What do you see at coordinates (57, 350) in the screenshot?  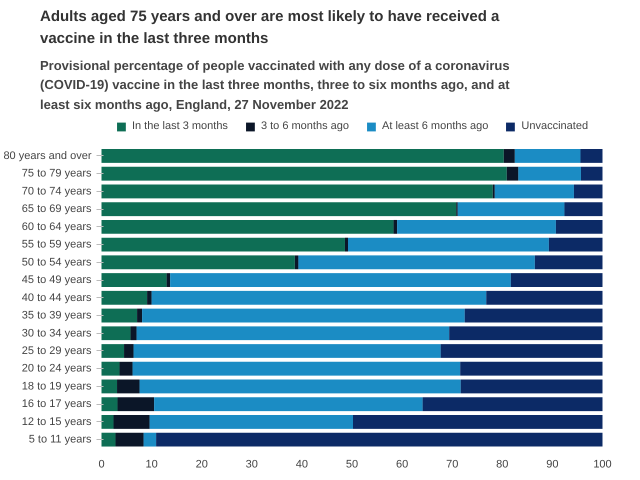 I see `y-tick-label: 25 to 29 years` at bounding box center [57, 350].